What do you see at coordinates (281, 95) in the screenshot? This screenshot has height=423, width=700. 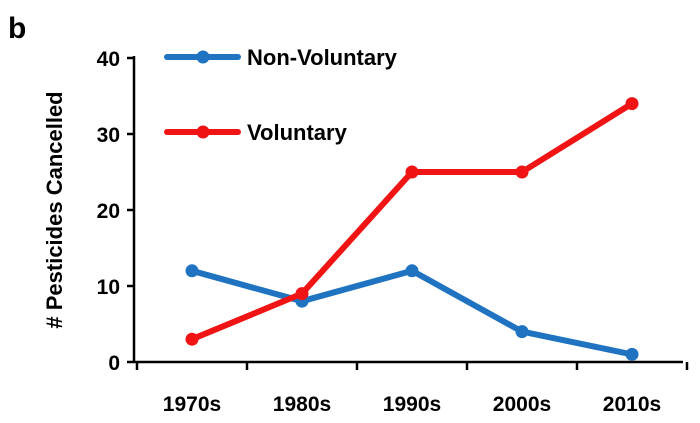 I see `legend: Non-Voluntary Voluntary` at bounding box center [281, 95].